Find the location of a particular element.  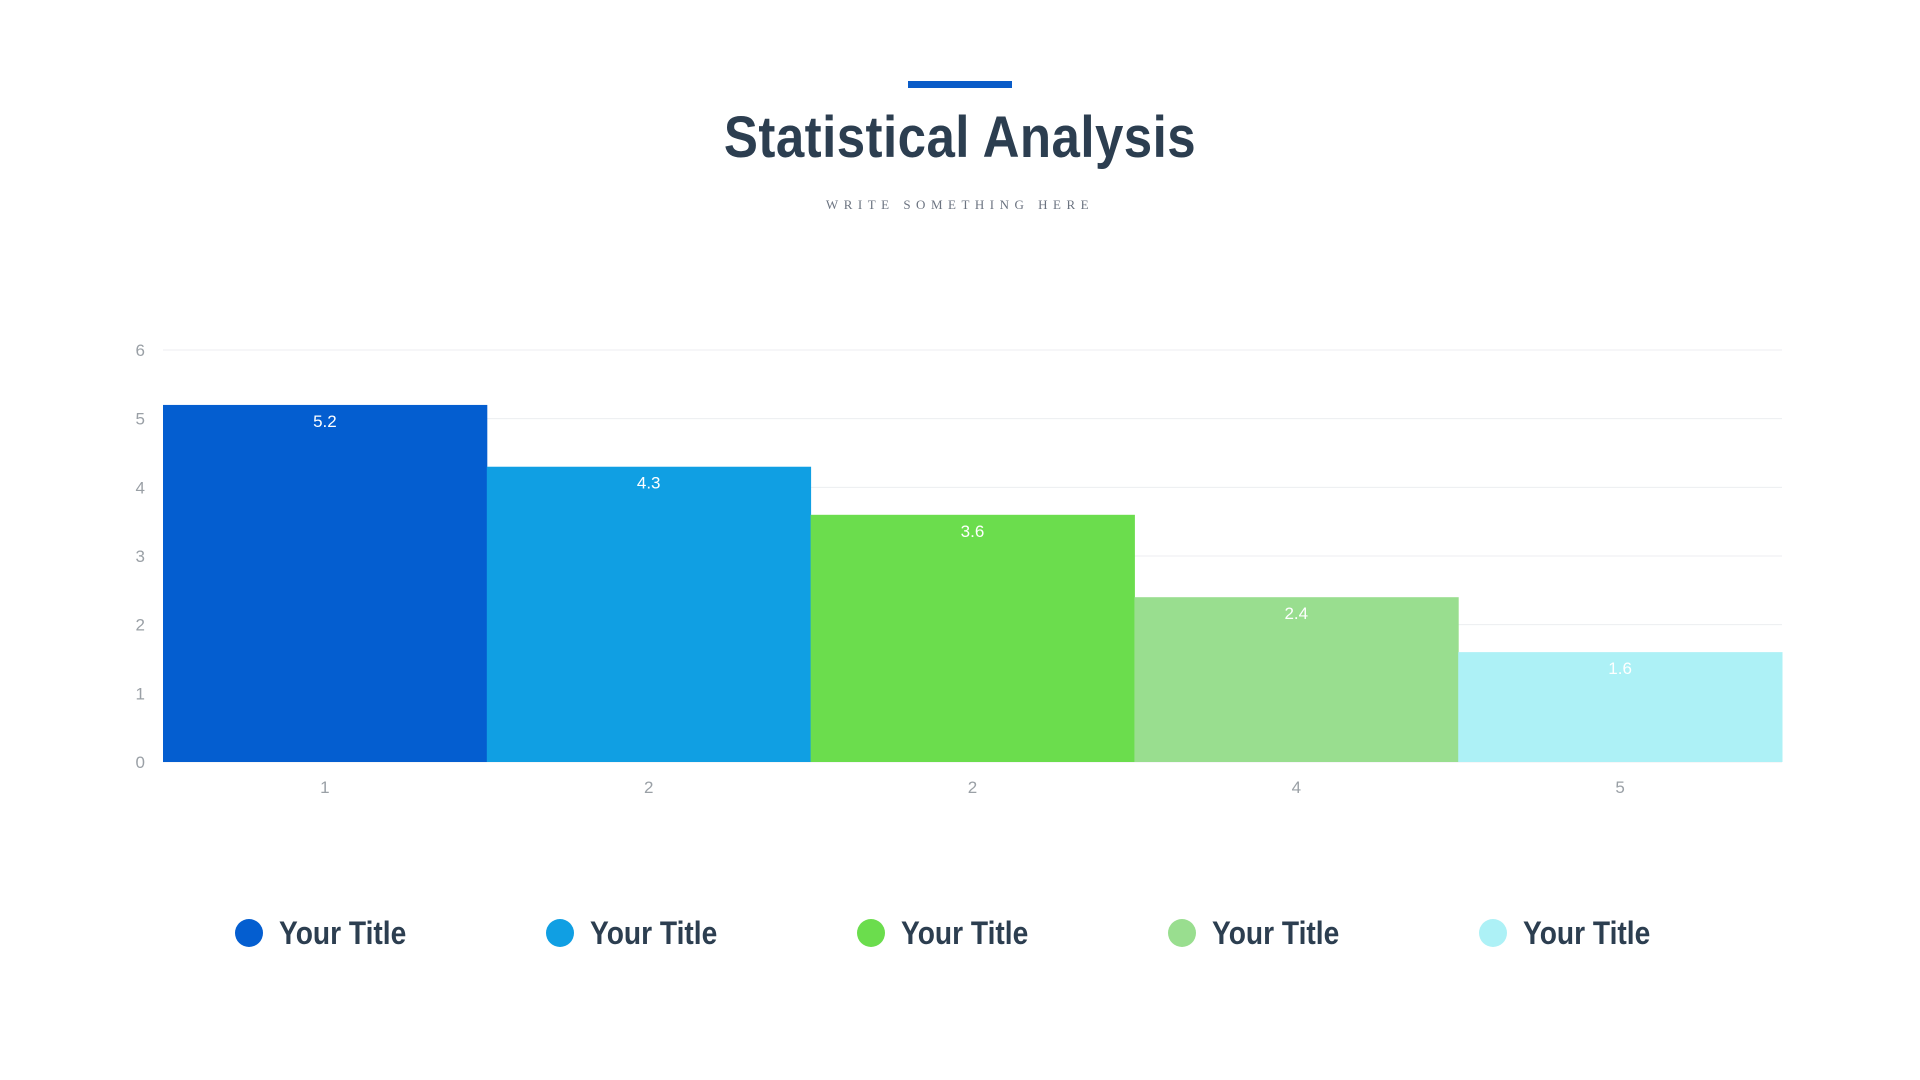

x-tick-label: 1 is located at coordinates (324, 787).